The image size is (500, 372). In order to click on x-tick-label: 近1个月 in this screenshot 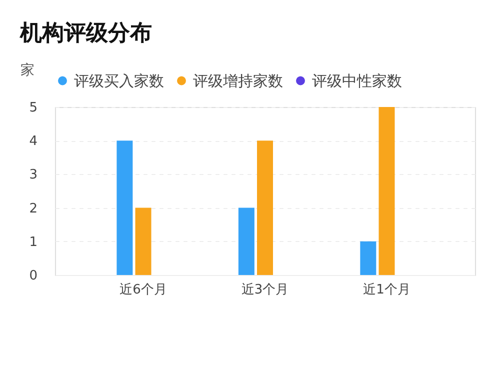, I will do `click(386, 290)`.